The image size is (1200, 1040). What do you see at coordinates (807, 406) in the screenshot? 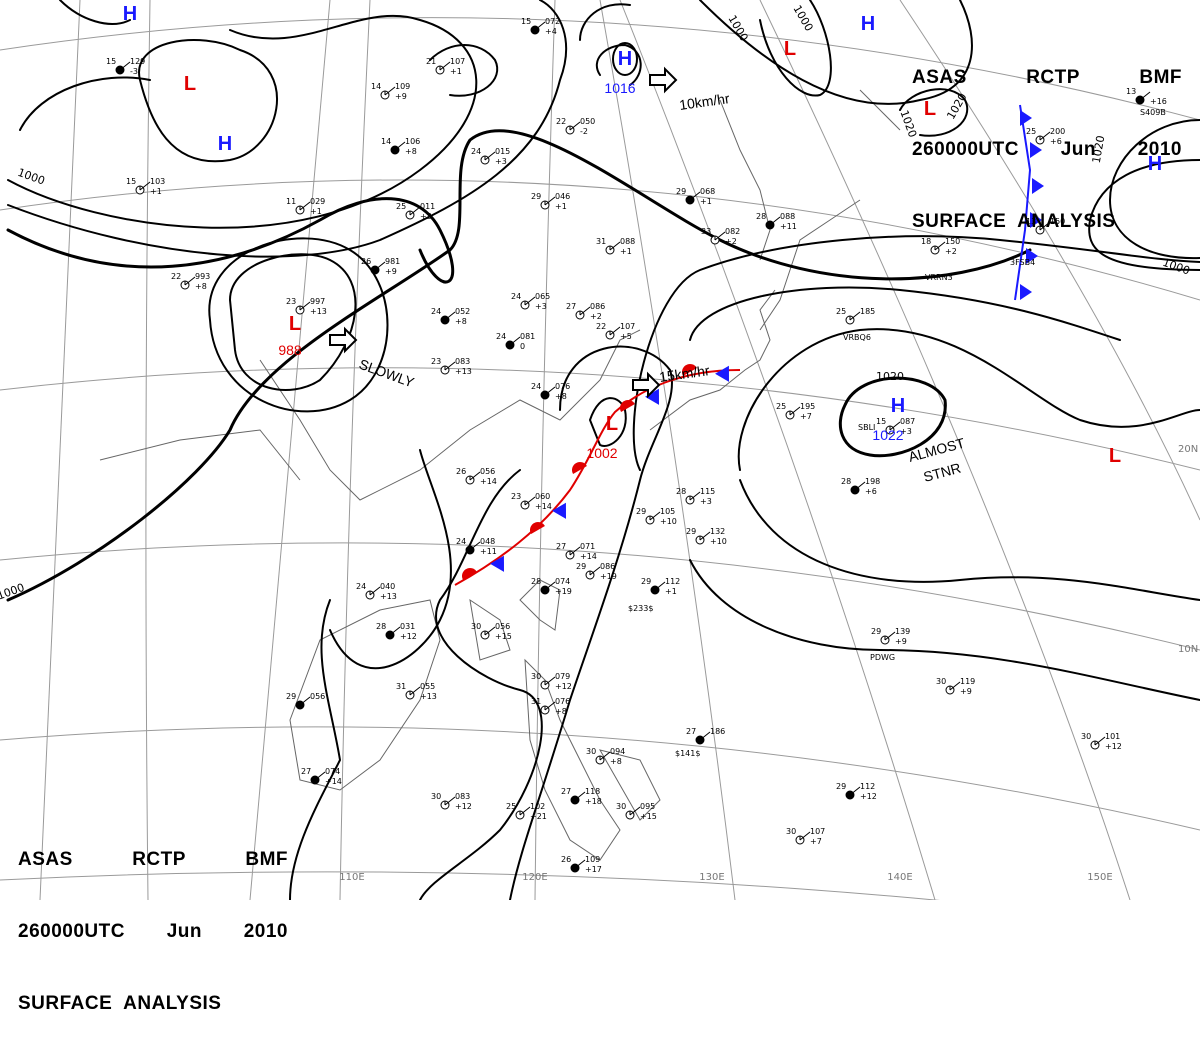
I see `station-pressure: 195` at bounding box center [807, 406].